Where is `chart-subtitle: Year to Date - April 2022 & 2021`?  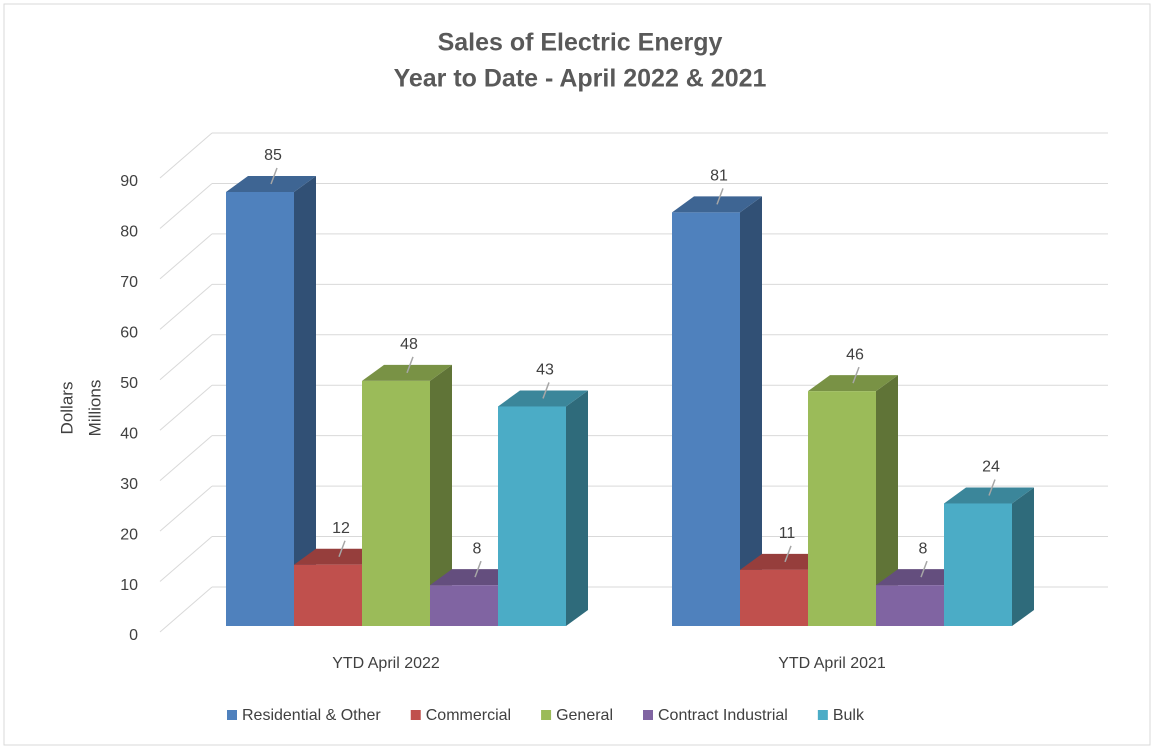
chart-subtitle: Year to Date - April 2022 & 2021 is located at coordinates (580, 79).